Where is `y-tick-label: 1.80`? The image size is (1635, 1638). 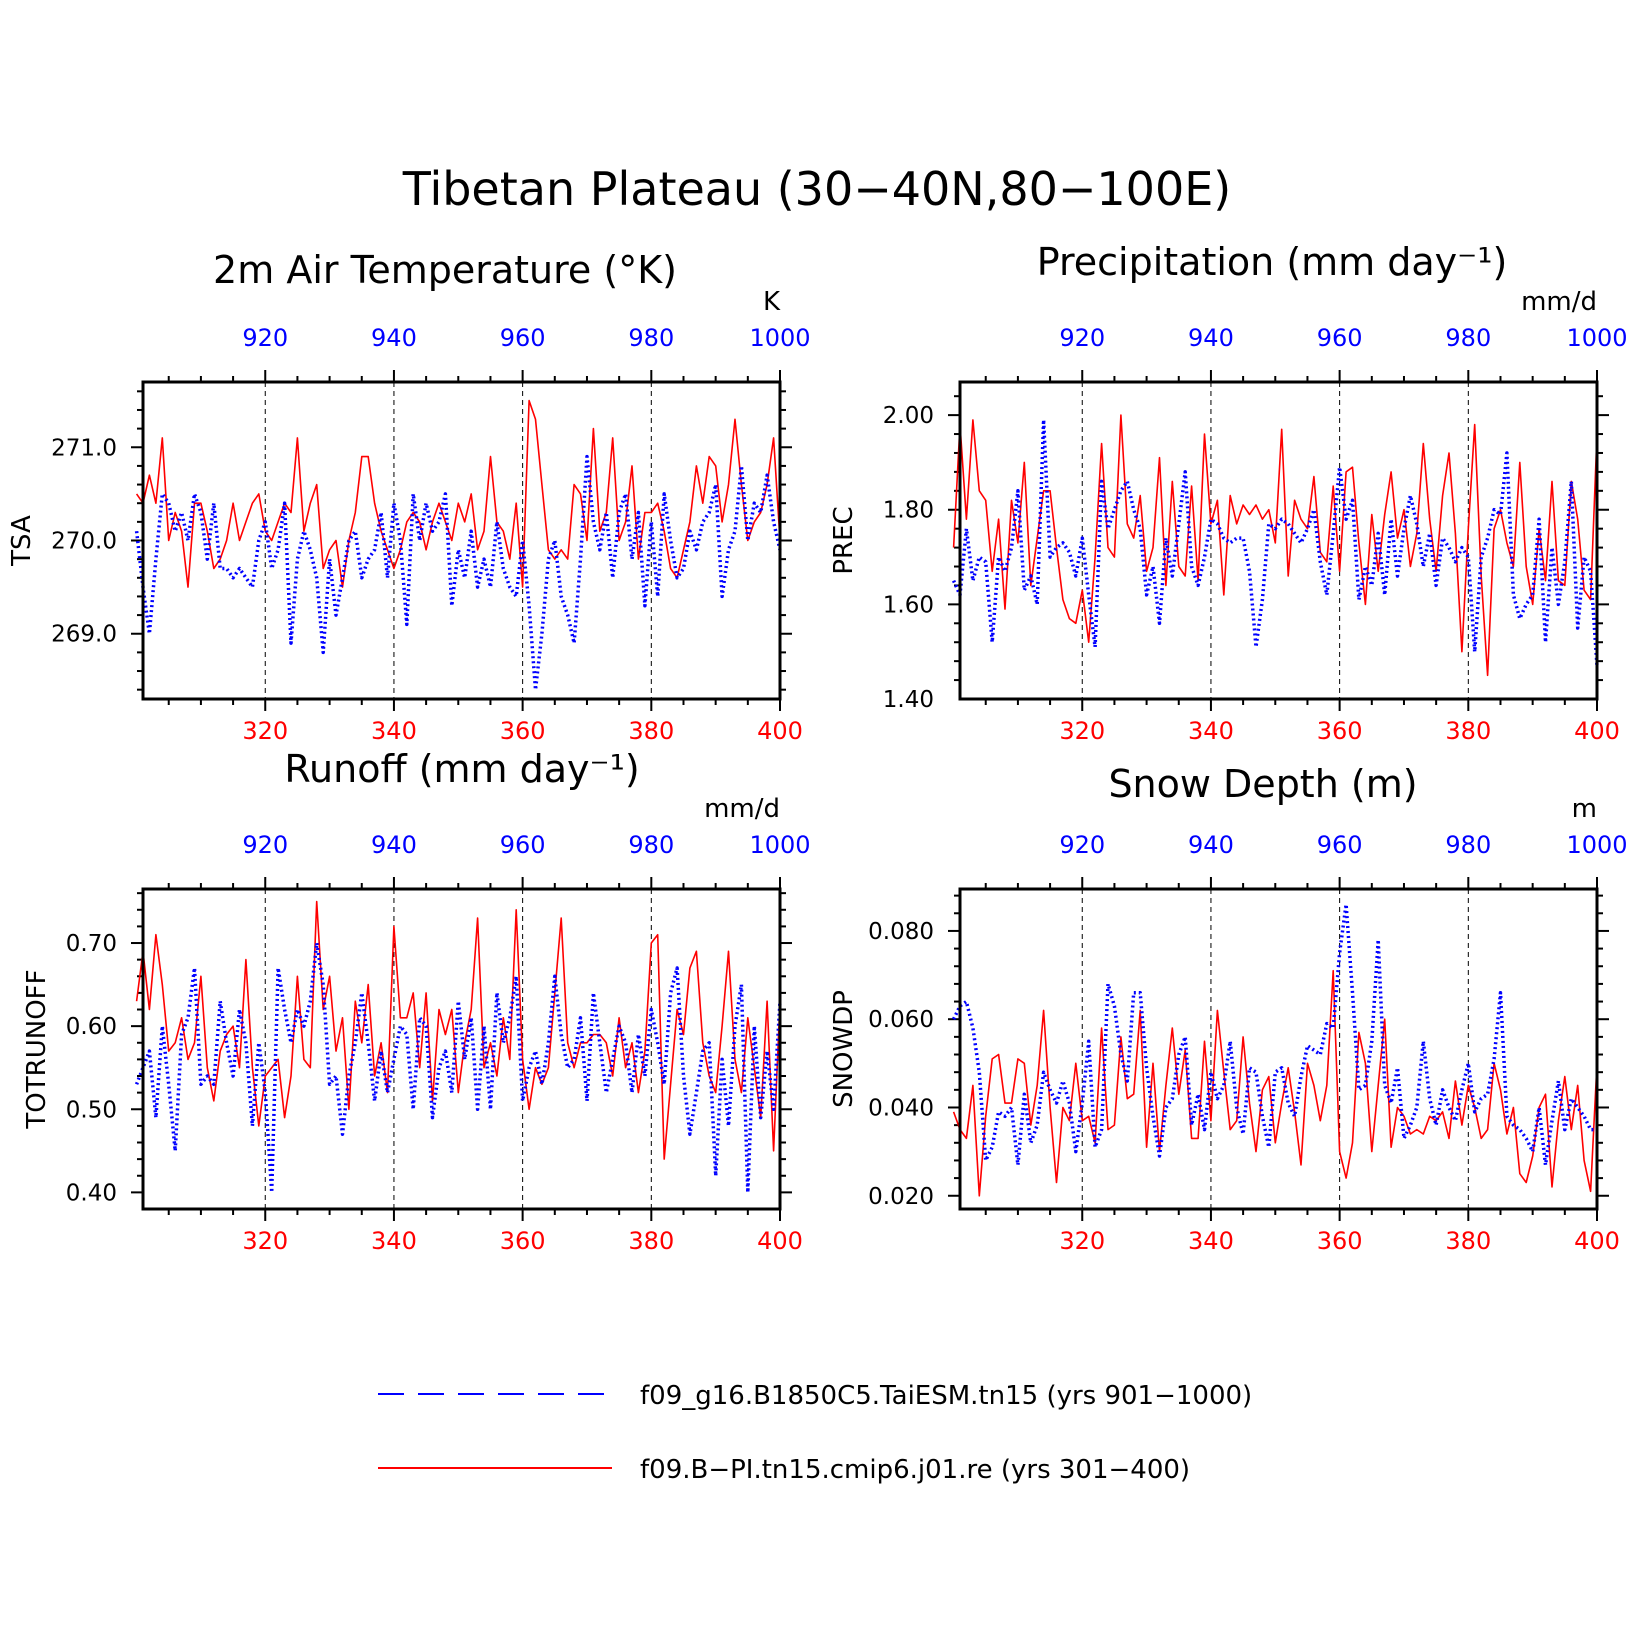 y-tick-label: 1.80 is located at coordinates (908, 511).